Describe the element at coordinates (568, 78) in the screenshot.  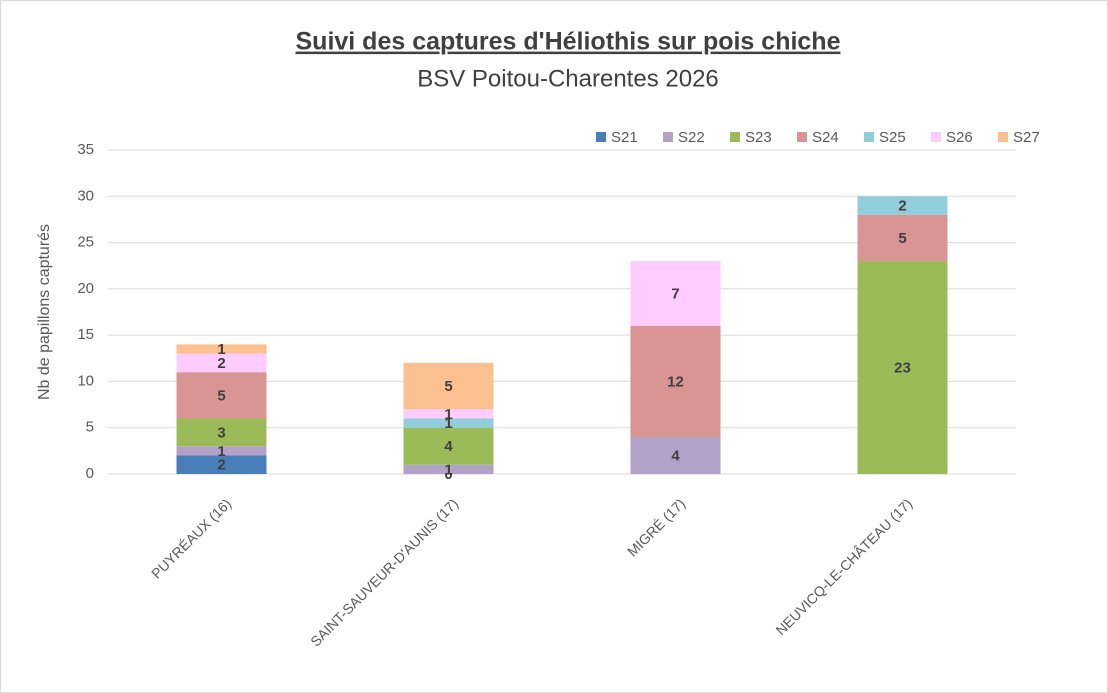
I see `chart-subtitle: BSV Poitou-Charentes 2026` at that location.